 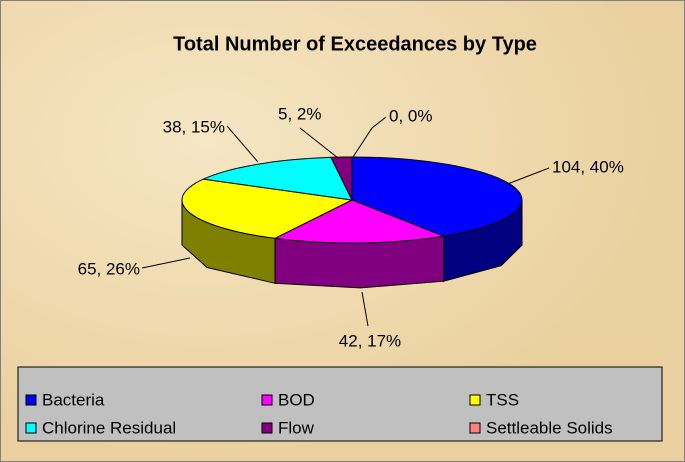 What do you see at coordinates (194, 126) in the screenshot?
I see `data-label: 38, 15%` at bounding box center [194, 126].